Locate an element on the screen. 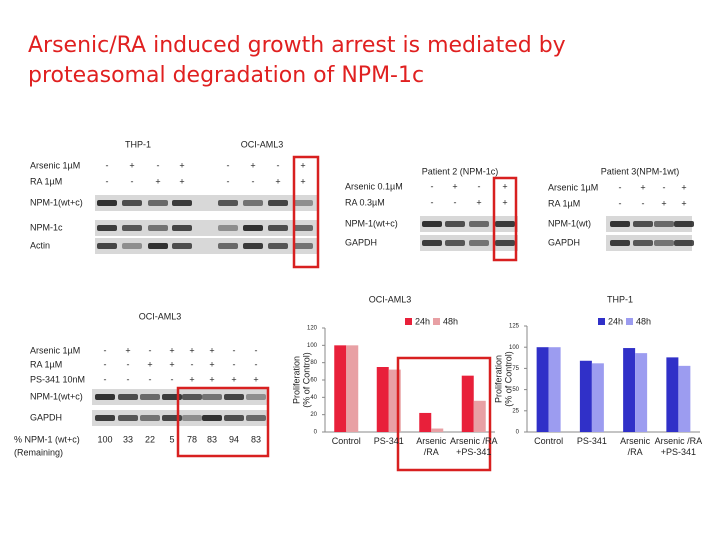 The width and height of the screenshot is (720, 540). y-tick-label: 20 is located at coordinates (313, 415).